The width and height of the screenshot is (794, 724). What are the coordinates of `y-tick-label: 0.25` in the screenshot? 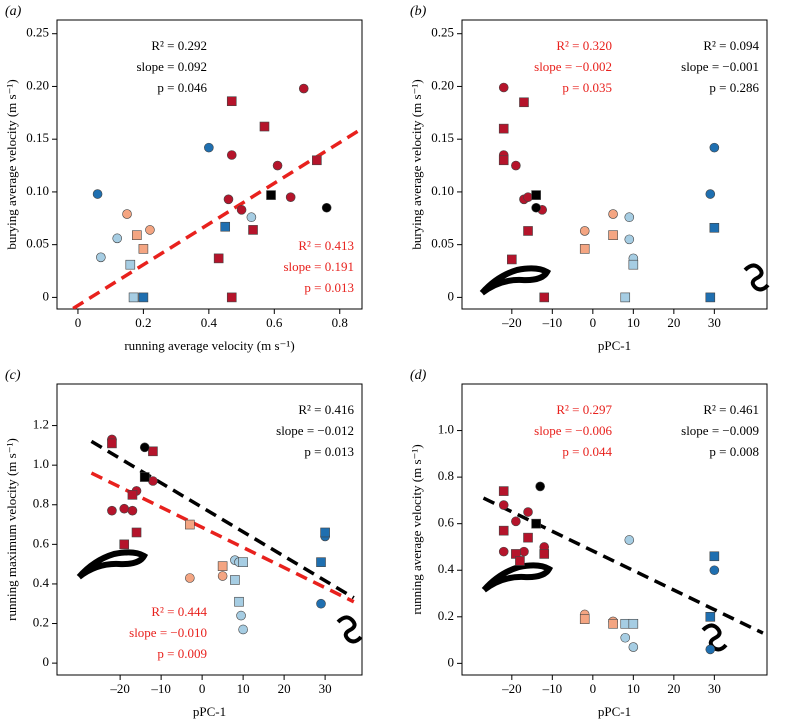 It's located at (442, 32).